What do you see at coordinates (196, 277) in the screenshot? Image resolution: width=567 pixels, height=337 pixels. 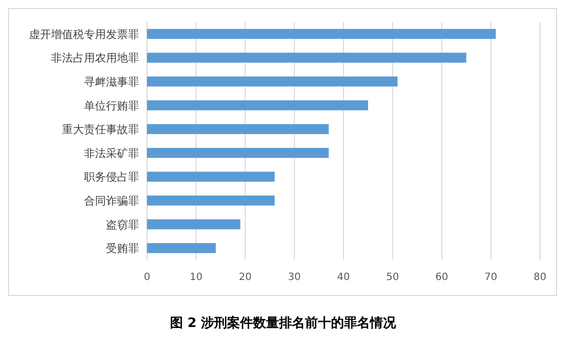 I see `x-tick-label: 10` at bounding box center [196, 277].